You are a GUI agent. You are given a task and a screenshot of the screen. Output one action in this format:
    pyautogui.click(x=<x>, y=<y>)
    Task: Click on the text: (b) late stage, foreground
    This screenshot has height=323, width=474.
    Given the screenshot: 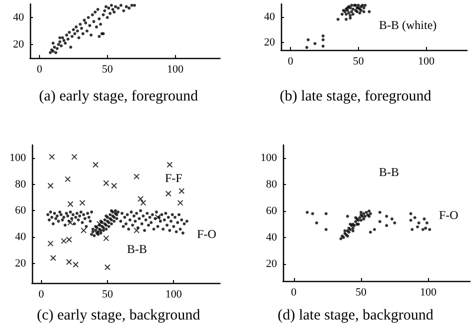 What is the action you would take?
    pyautogui.click(x=356, y=96)
    